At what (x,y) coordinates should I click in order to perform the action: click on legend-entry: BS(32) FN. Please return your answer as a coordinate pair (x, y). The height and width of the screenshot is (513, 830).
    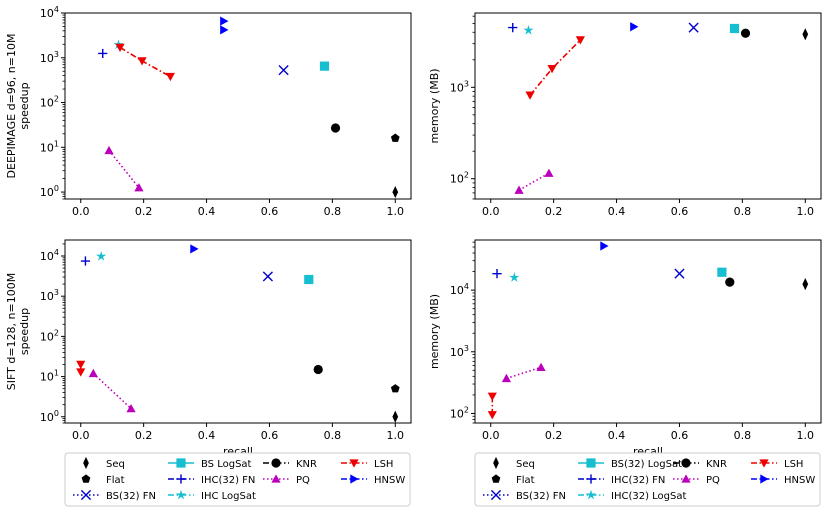
    Looking at the image, I should click on (524, 495).